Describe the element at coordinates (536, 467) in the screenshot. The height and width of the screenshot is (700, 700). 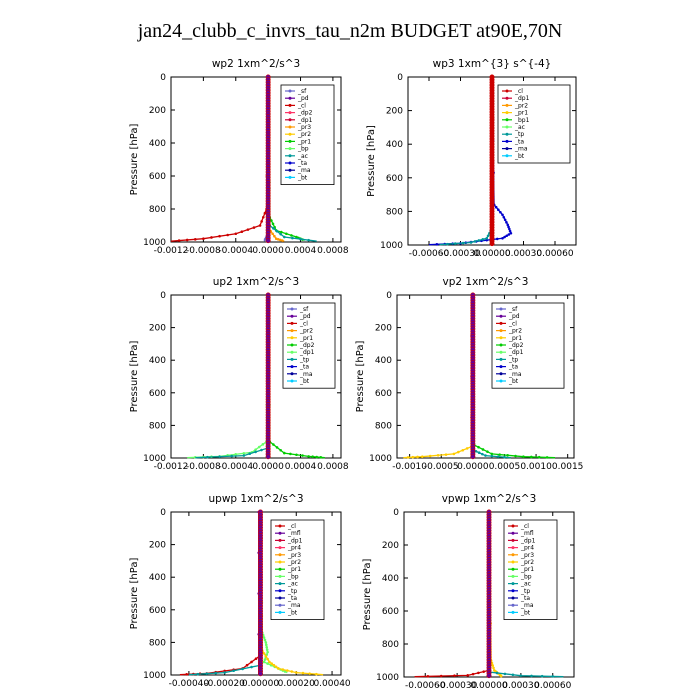
I see `x-tick-label: 0.0010` at that location.